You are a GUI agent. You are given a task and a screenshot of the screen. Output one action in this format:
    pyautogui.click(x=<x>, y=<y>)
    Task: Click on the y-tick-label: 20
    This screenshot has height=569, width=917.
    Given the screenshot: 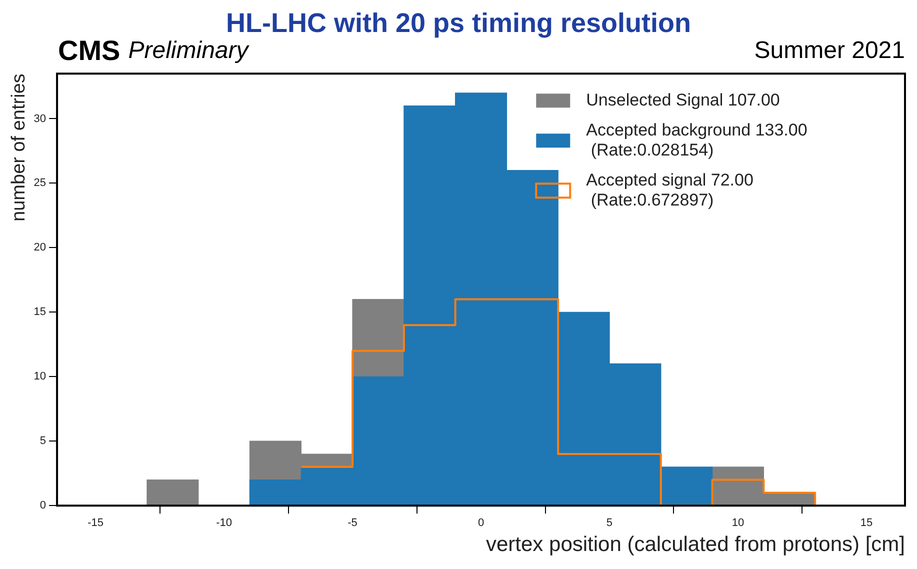 What is the action you would take?
    pyautogui.click(x=40, y=248)
    